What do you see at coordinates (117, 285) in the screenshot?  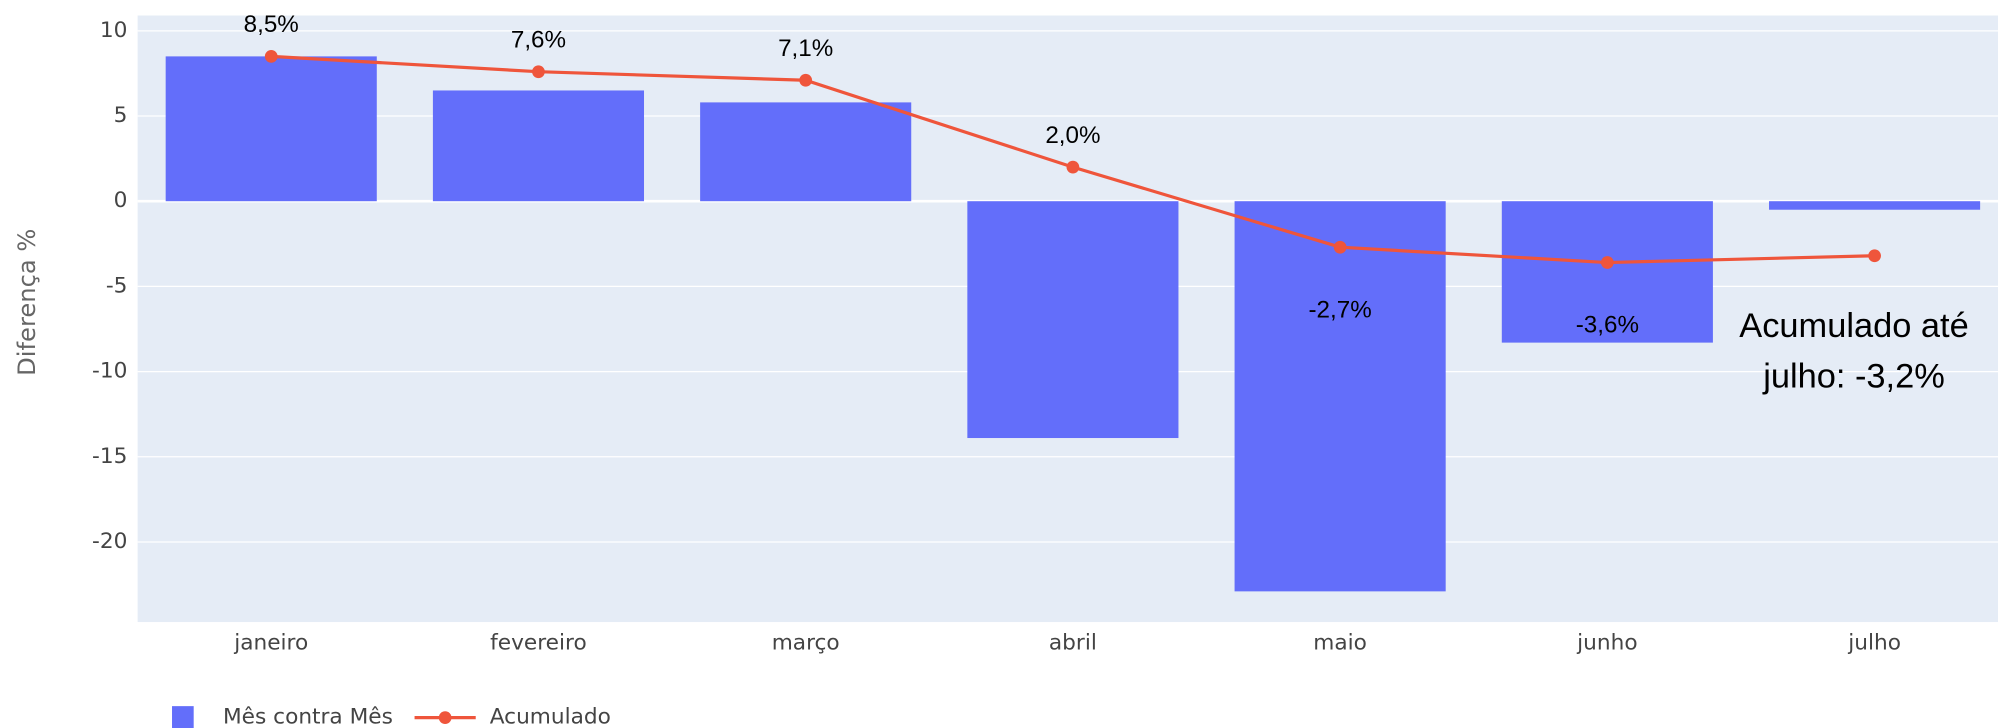 I see `y-tick-label: -5` at bounding box center [117, 285].